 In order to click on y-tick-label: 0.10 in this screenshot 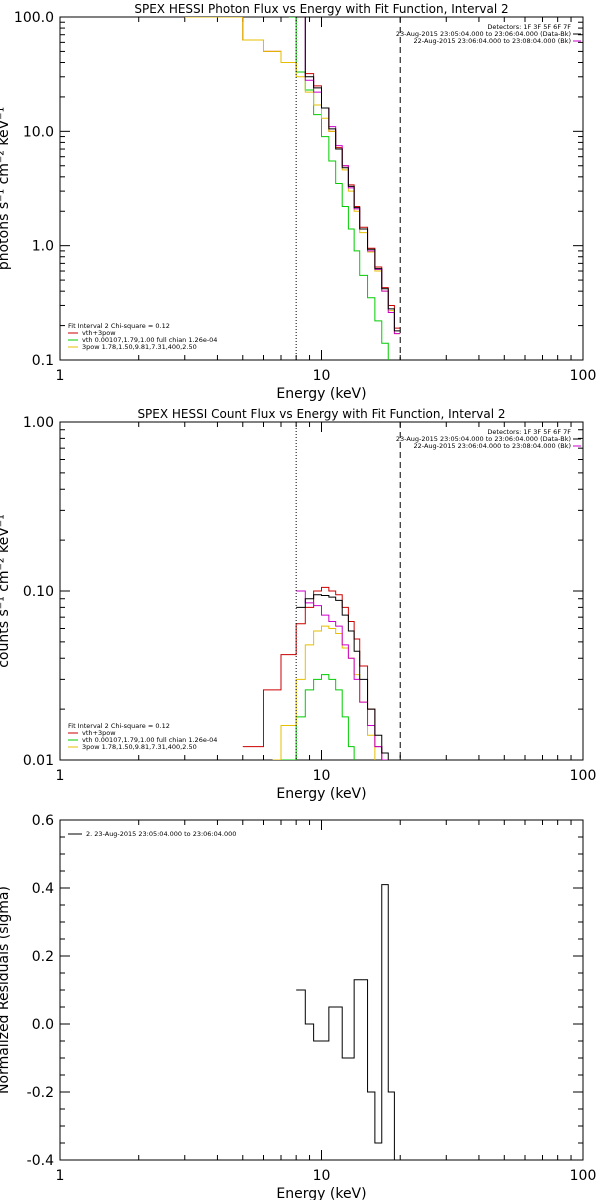, I will do `click(38, 592)`.